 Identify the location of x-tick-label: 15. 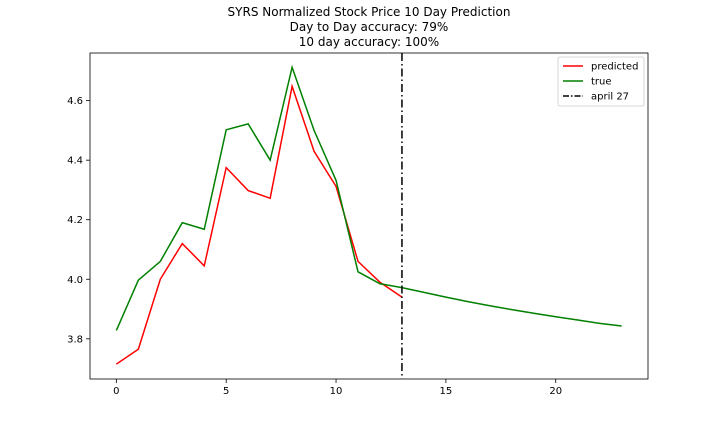
(446, 391).